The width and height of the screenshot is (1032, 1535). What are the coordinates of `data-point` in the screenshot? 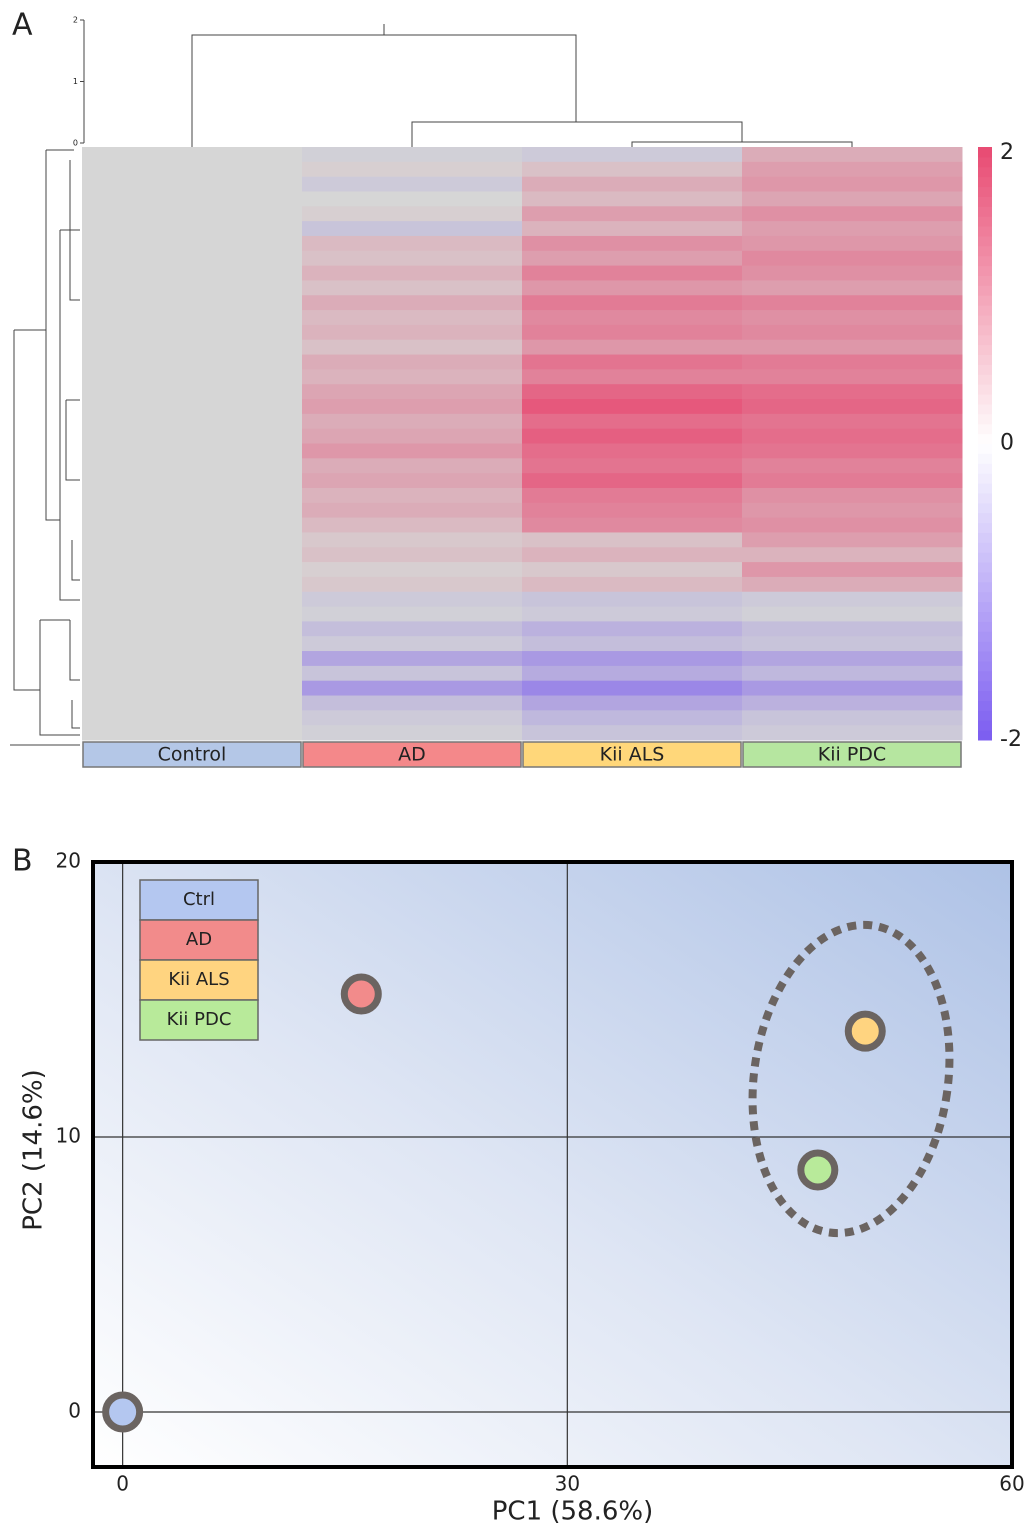 It's located at (361, 994).